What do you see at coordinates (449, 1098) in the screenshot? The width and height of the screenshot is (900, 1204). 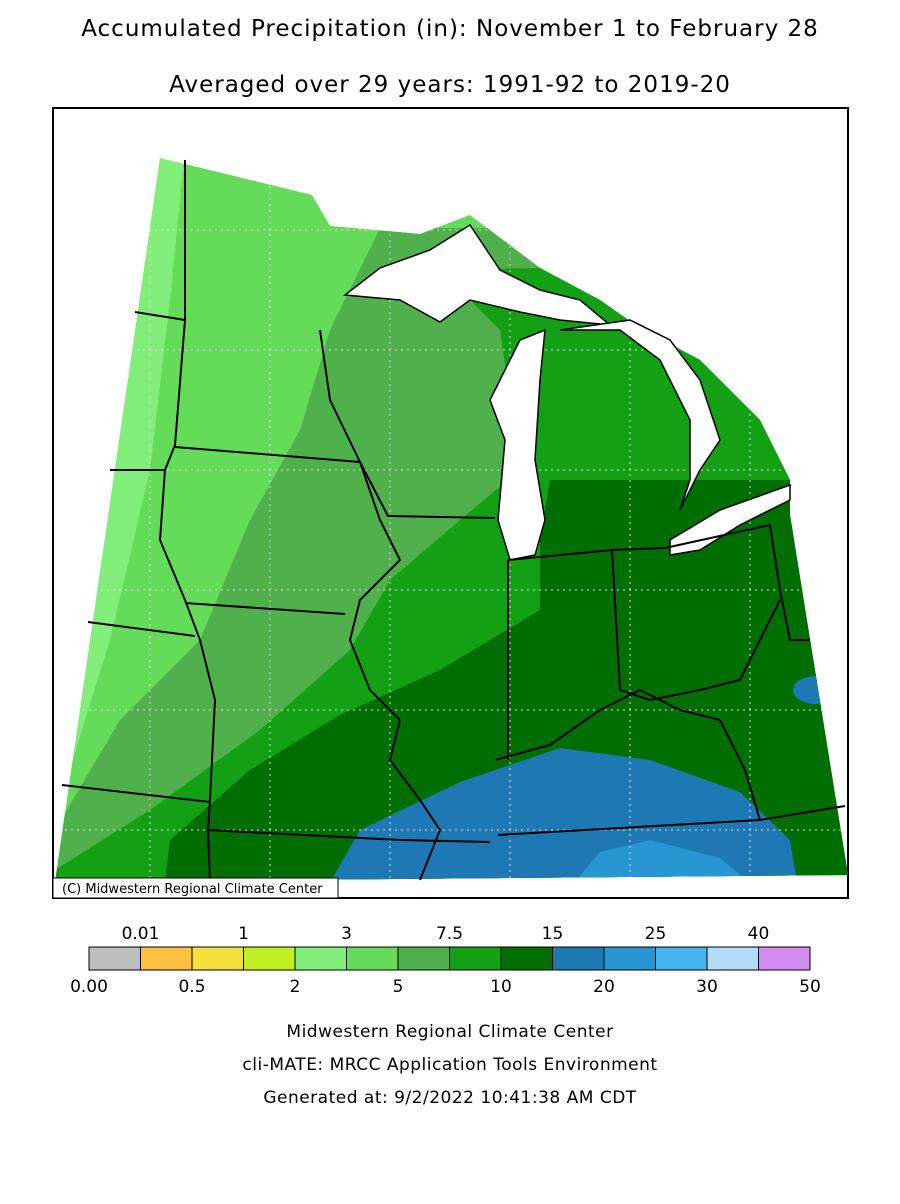 I see `footer-line: Generated at: 9/2/2022 10:41:38 AM CDT` at bounding box center [449, 1098].